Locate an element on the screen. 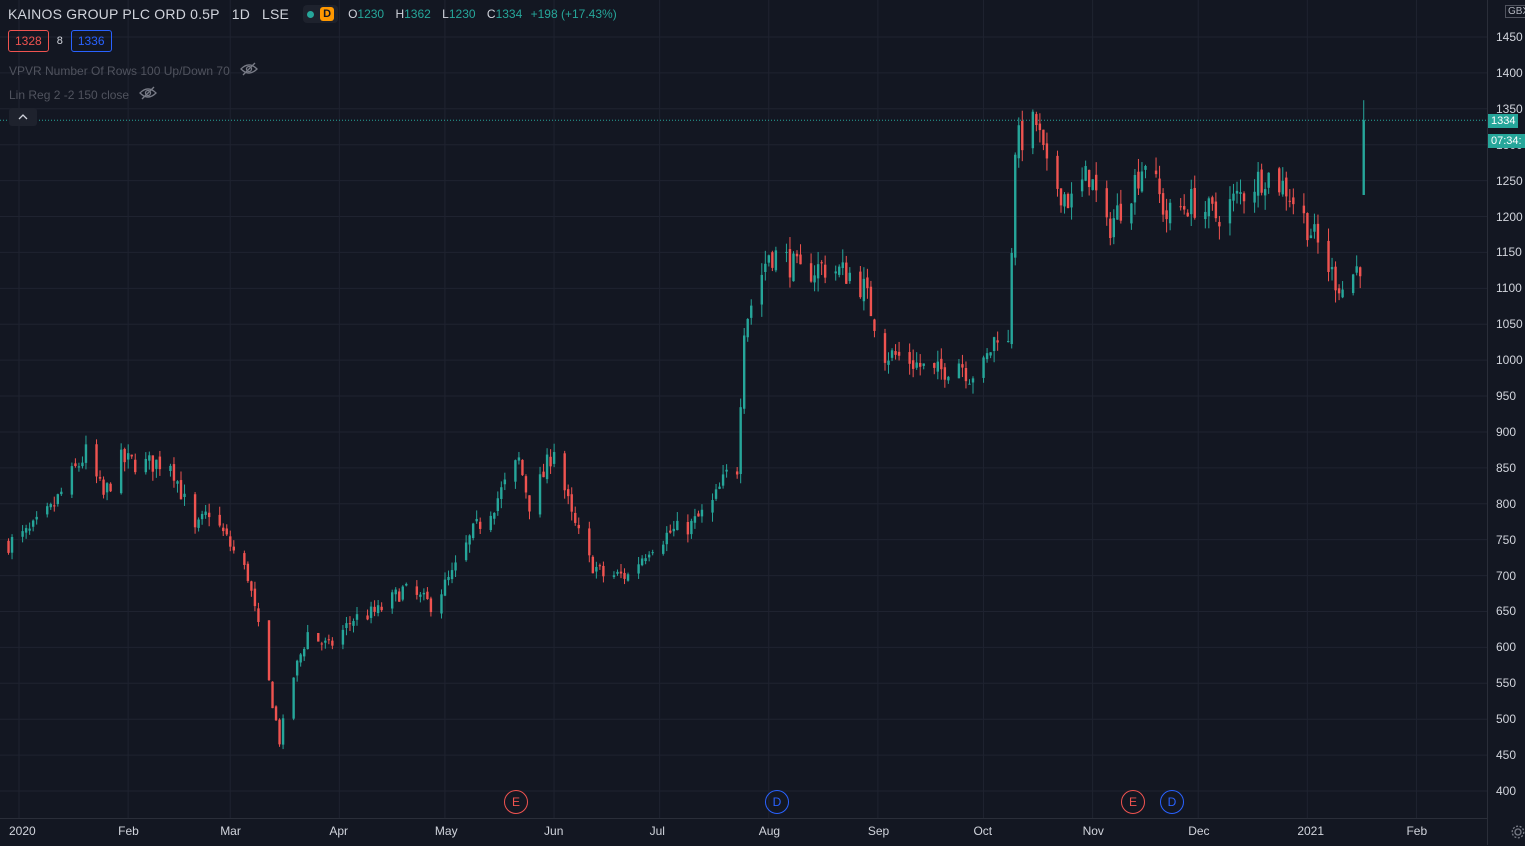 Image resolution: width=1525 pixels, height=846 pixels. interval-label: 1D is located at coordinates (240, 14).